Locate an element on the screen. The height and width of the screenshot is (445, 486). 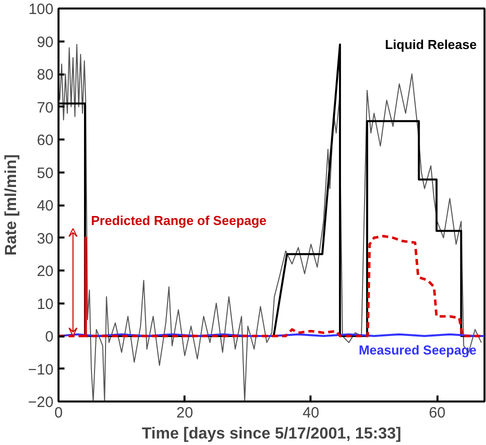
y-tick-label: 10 is located at coordinates (45, 304).